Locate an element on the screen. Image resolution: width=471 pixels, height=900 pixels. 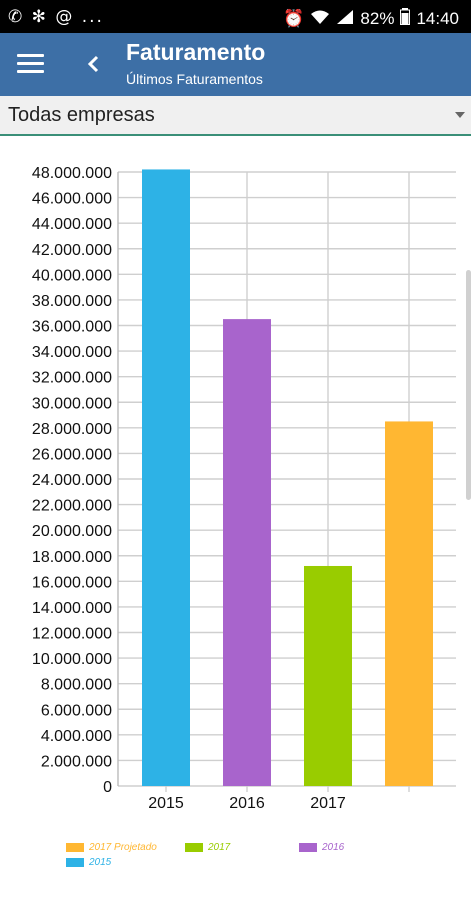
y-tick-label: 46.000.000 is located at coordinates (72, 199).